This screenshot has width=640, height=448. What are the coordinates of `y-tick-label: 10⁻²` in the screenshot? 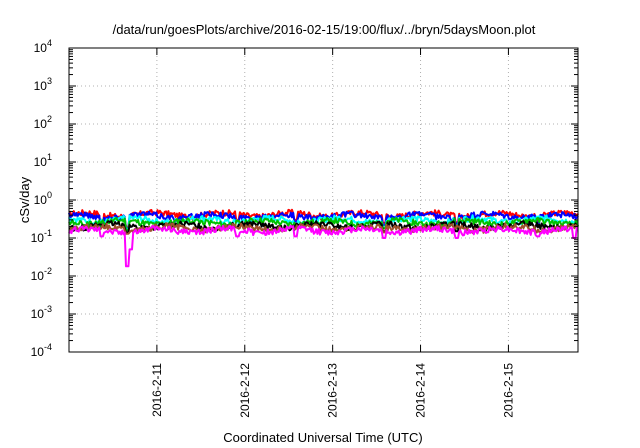 It's located at (41, 274).